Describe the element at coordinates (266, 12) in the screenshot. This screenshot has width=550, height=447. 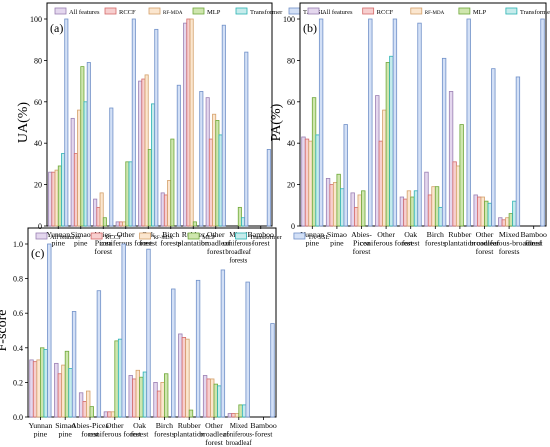
I see `legend-label-4: Transformer` at that location.